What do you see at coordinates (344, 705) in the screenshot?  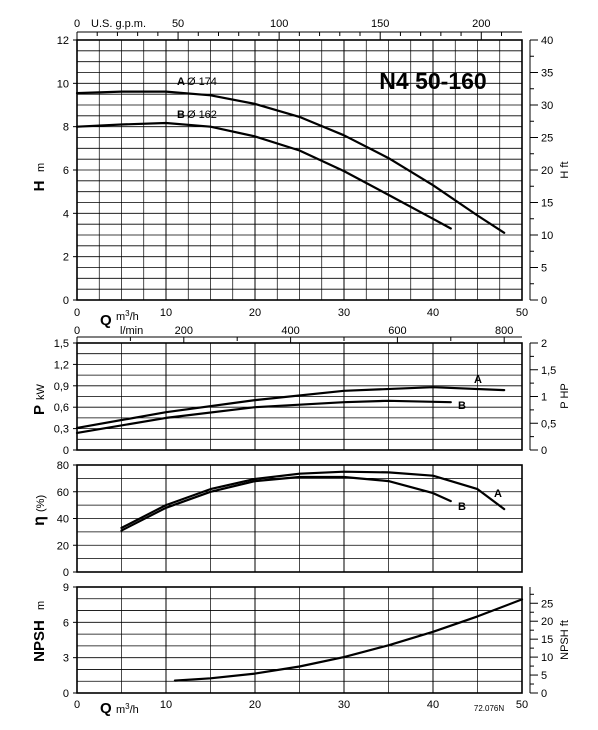 I see `q-tick-label-bottom: 30` at bounding box center [344, 705].